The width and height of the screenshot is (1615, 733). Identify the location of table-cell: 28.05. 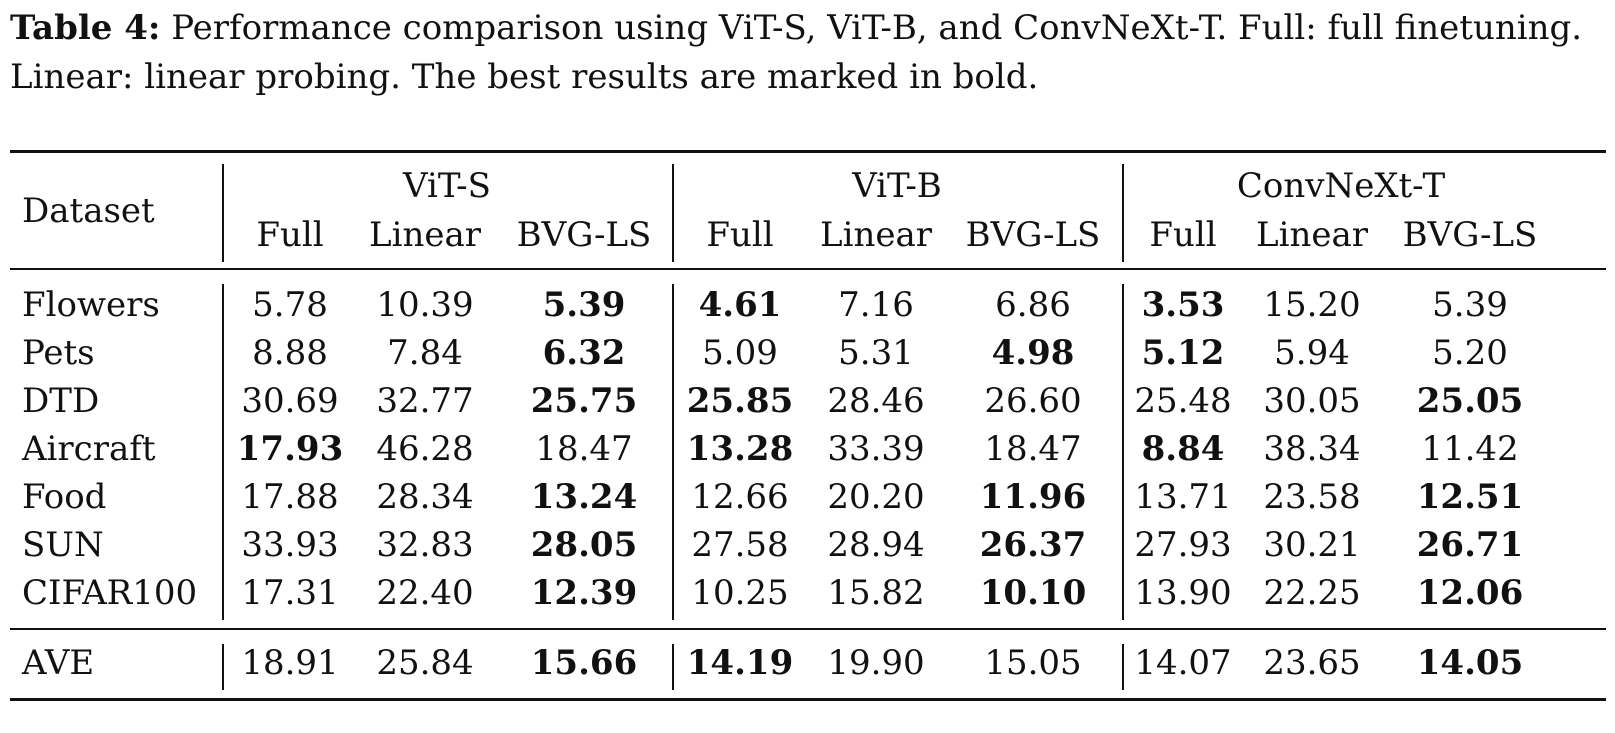
(584, 545).